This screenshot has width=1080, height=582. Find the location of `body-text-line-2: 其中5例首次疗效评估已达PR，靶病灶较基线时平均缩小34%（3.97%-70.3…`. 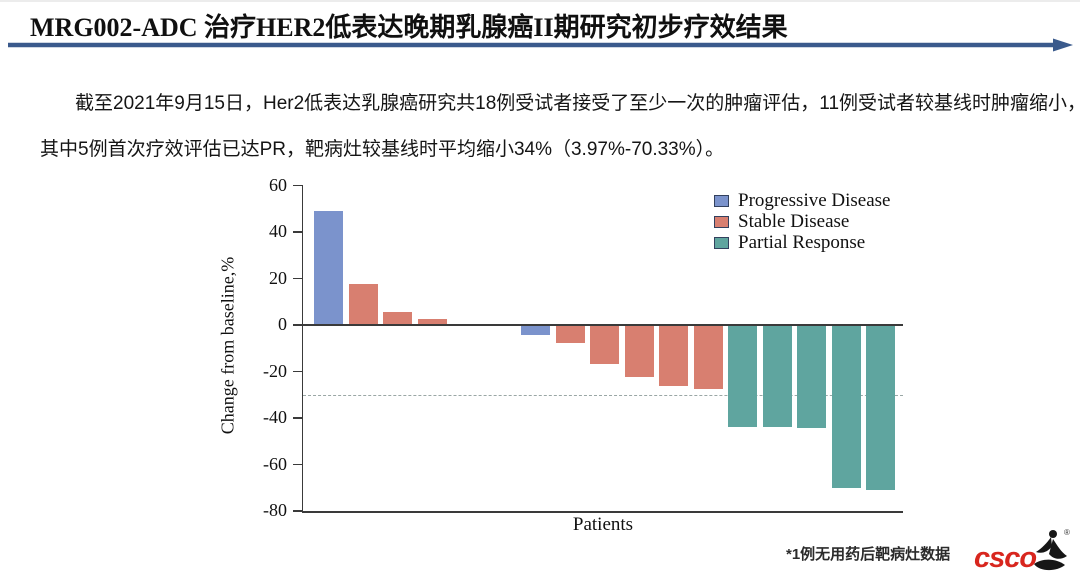

body-text-line-2: 其中5例首次疗效评估已达PR，靶病灶较基线时平均缩小34%（3.97%-70.3… is located at coordinates (382, 149).